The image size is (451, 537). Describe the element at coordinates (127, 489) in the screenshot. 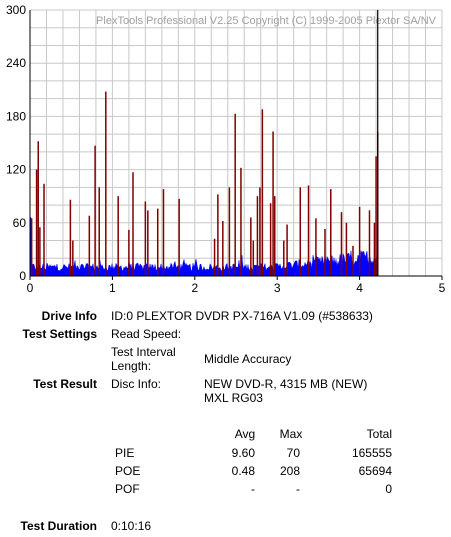

I see `results-row-name: POF` at that location.